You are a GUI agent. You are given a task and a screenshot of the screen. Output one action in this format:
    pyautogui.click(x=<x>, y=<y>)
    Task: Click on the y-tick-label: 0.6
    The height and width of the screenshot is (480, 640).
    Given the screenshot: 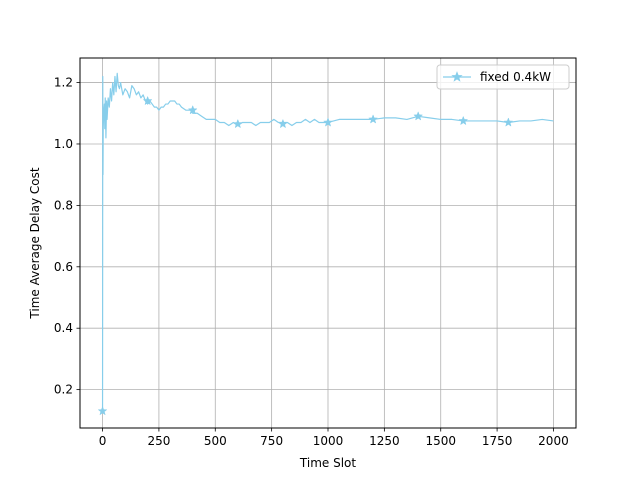 What is the action you would take?
    pyautogui.click(x=63, y=267)
    